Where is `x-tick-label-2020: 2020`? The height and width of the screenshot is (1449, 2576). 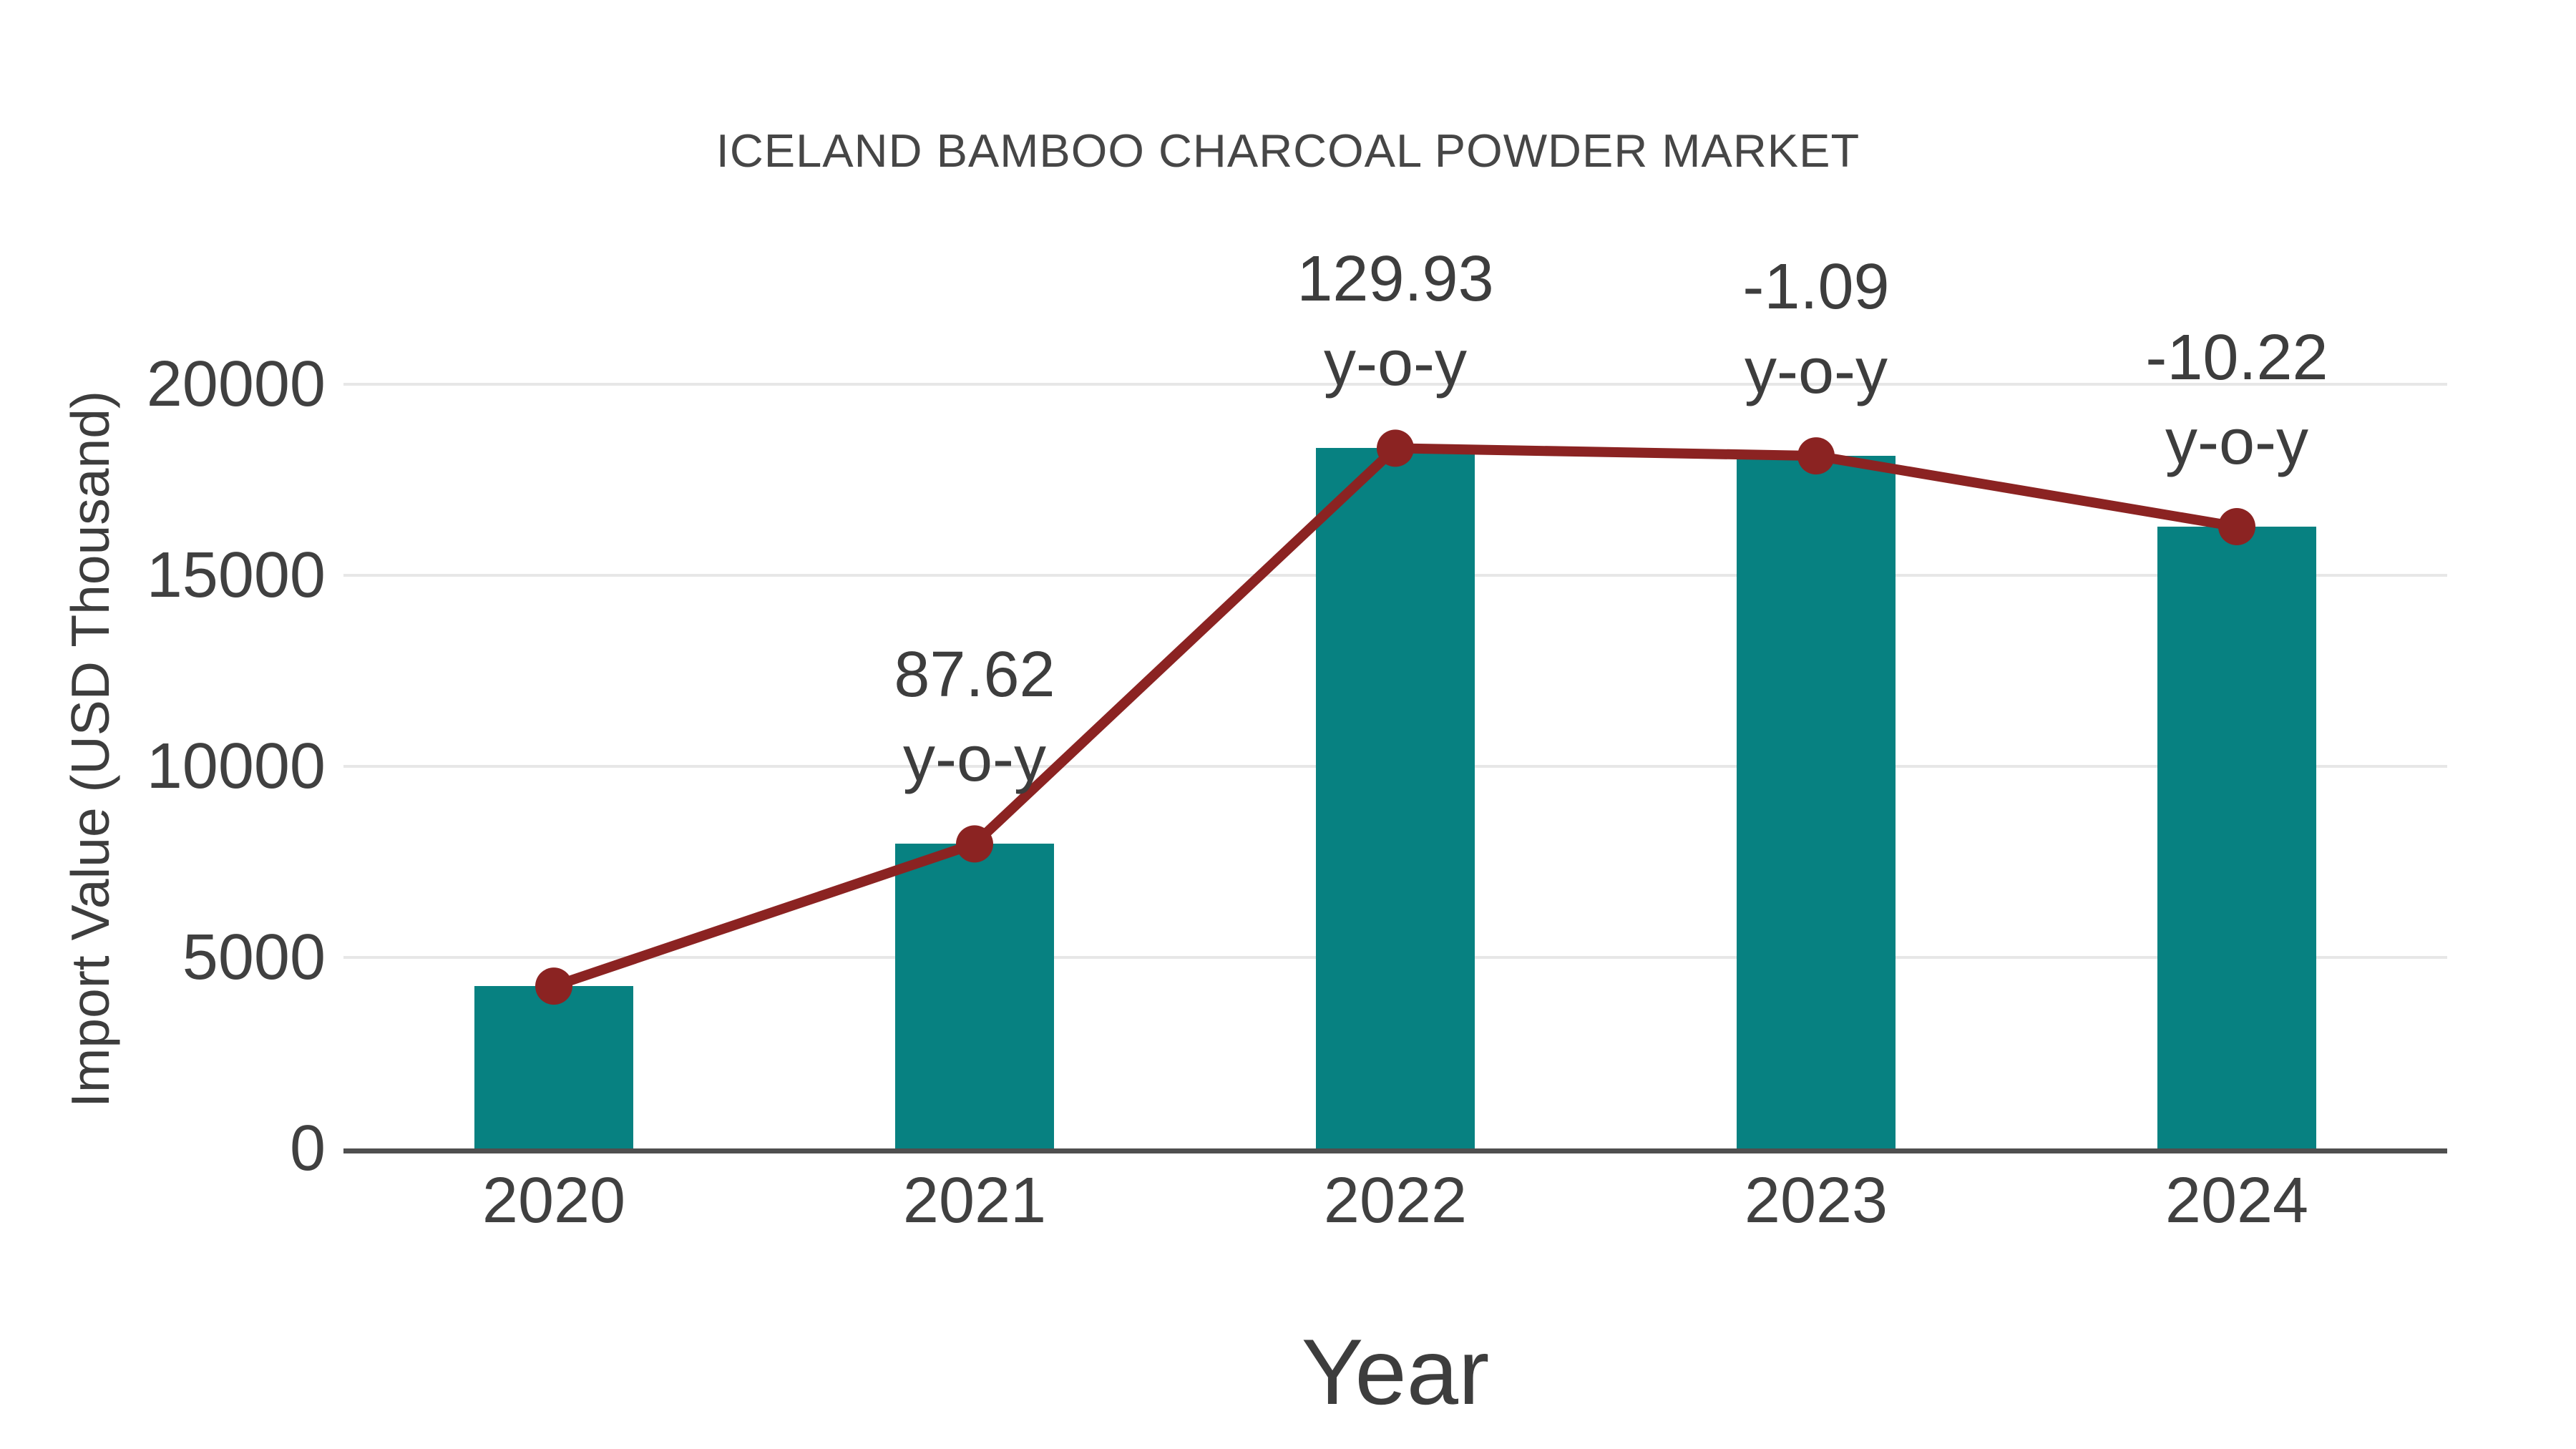
x-tick-label-2020: 2020 is located at coordinates (554, 1200).